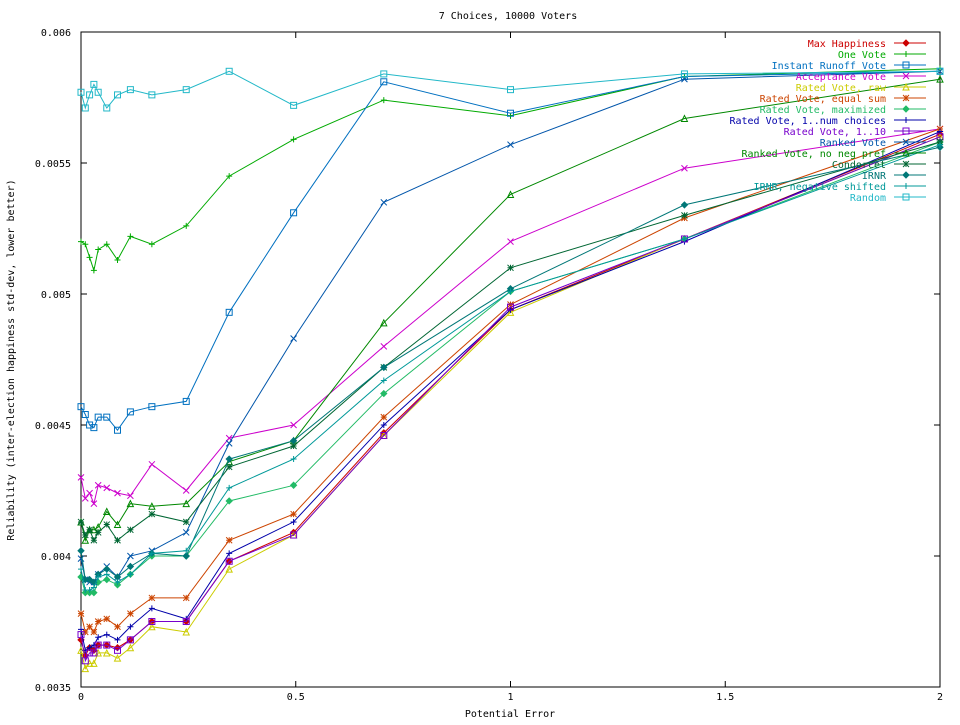 This screenshot has width=960, height=725. What do you see at coordinates (843, 110) in the screenshot?
I see `legend-entry: Rated Vote, maximized` at bounding box center [843, 110].